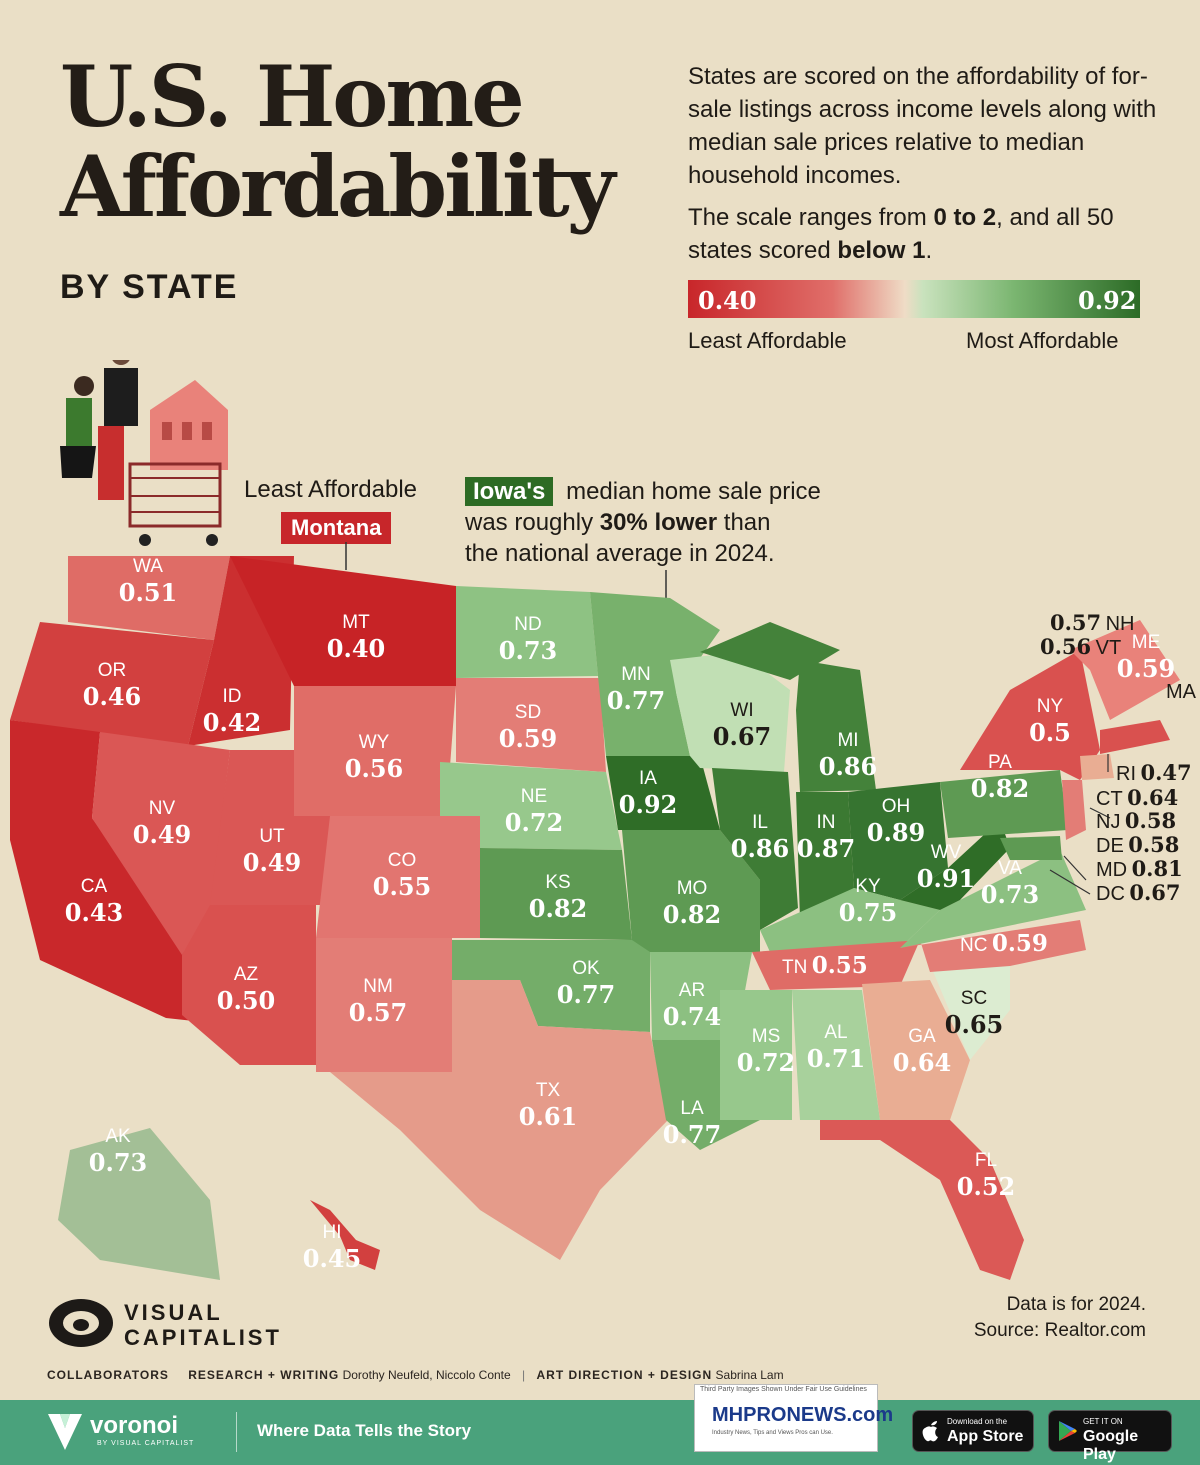  I want to click on state-label-wi: WI 0.67, so click(742, 725).